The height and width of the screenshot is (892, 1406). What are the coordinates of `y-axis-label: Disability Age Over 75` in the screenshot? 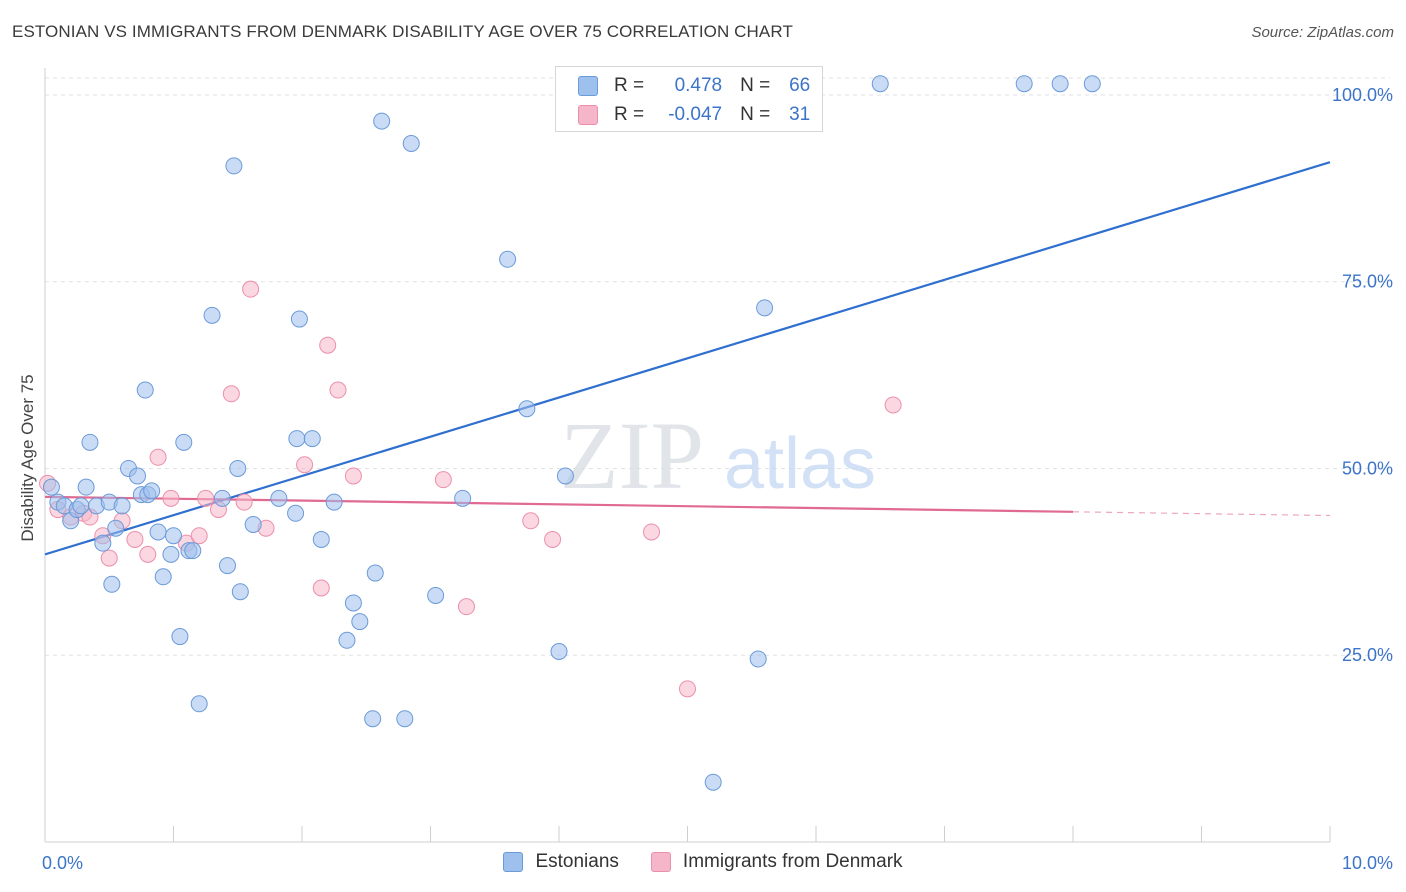 It's located at (27, 458).